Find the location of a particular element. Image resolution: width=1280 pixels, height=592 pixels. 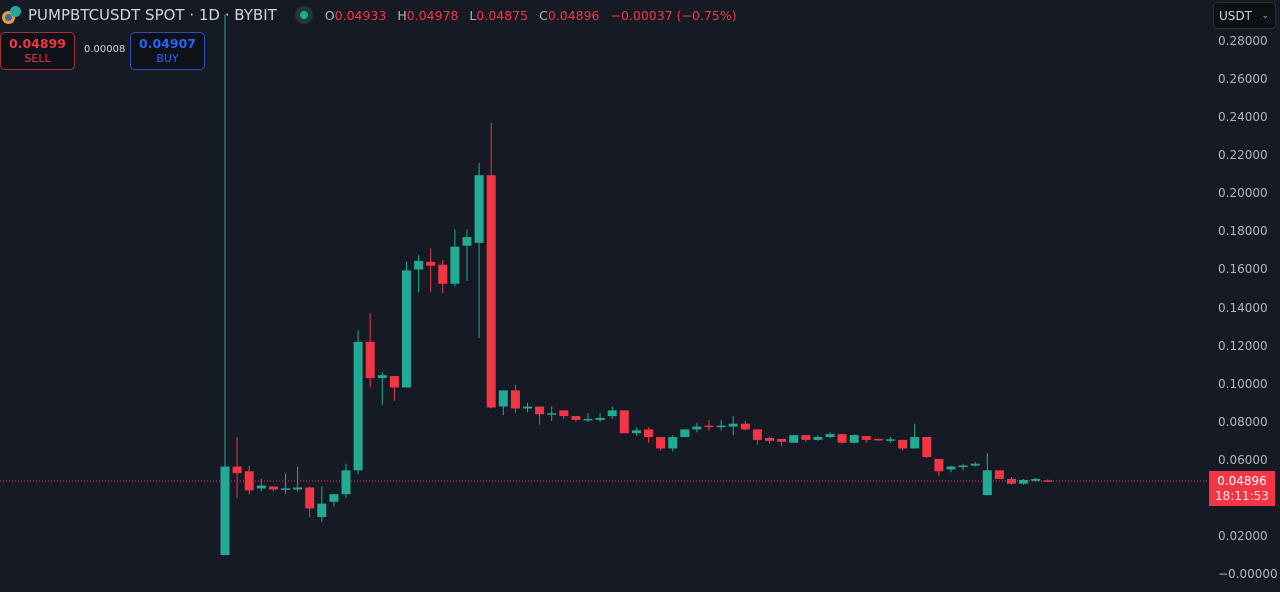

price-axis-tick: 0.16000 is located at coordinates (1243, 269).